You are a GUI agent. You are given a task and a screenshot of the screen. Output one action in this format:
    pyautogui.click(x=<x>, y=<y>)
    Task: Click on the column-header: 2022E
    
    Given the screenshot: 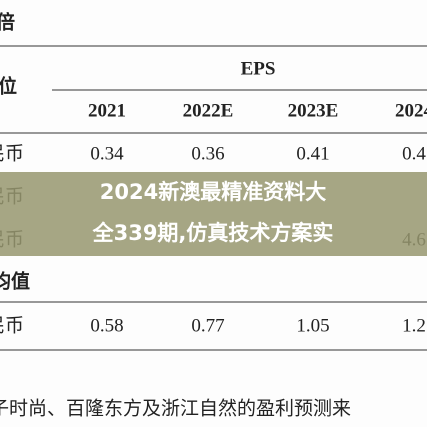 What is the action you would take?
    pyautogui.click(x=208, y=110)
    